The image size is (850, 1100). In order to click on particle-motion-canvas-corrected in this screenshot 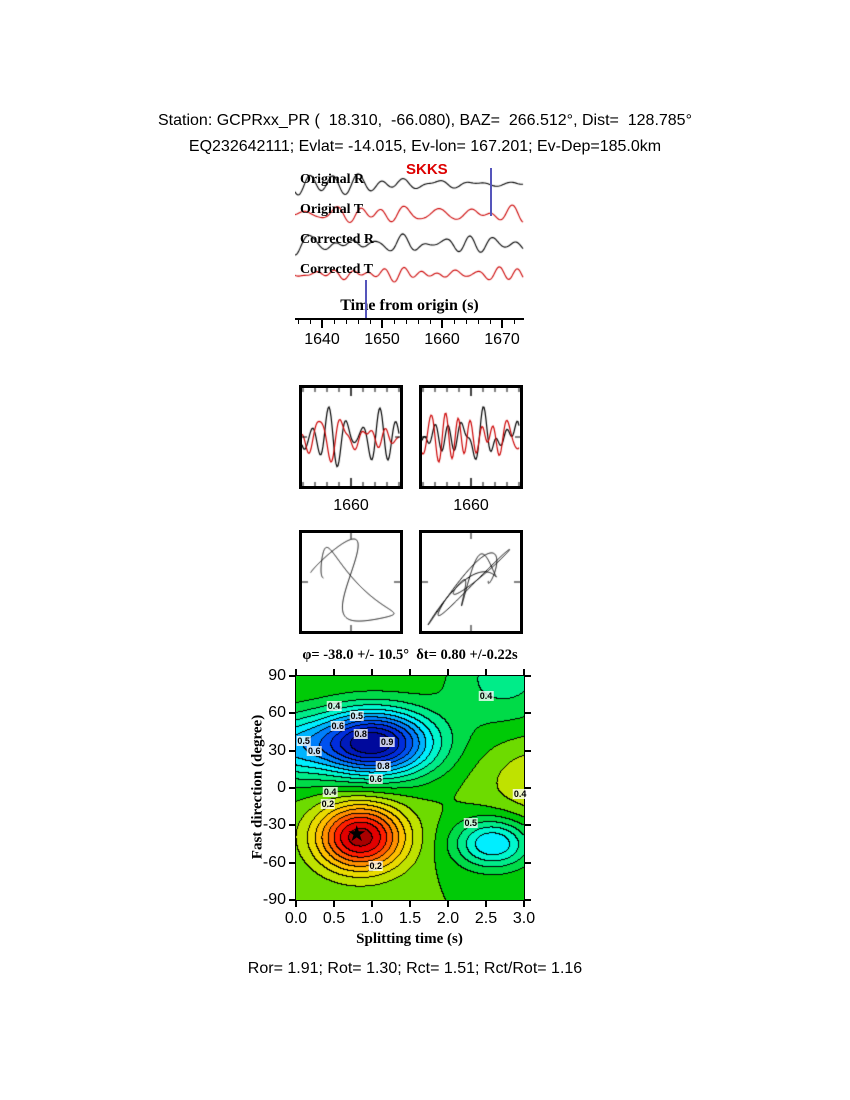, I will do `click(471, 582)`.